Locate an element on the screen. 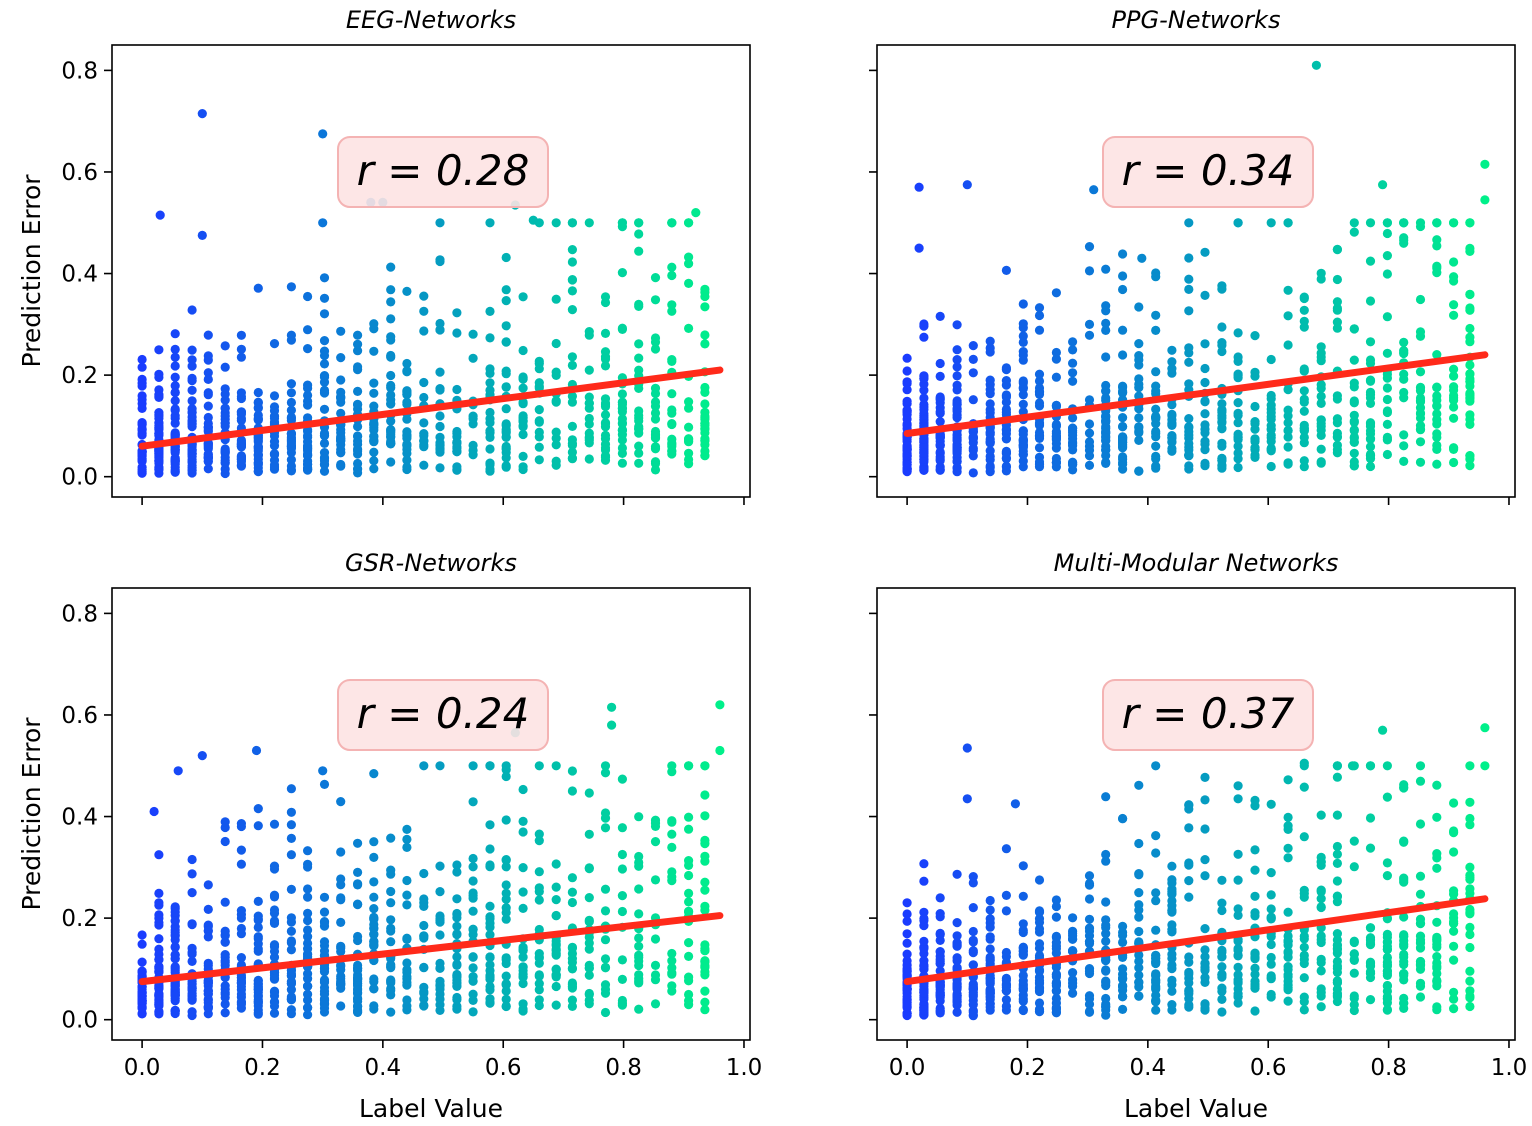  subplot-title: EEG-Networks is located at coordinates (431, 20).